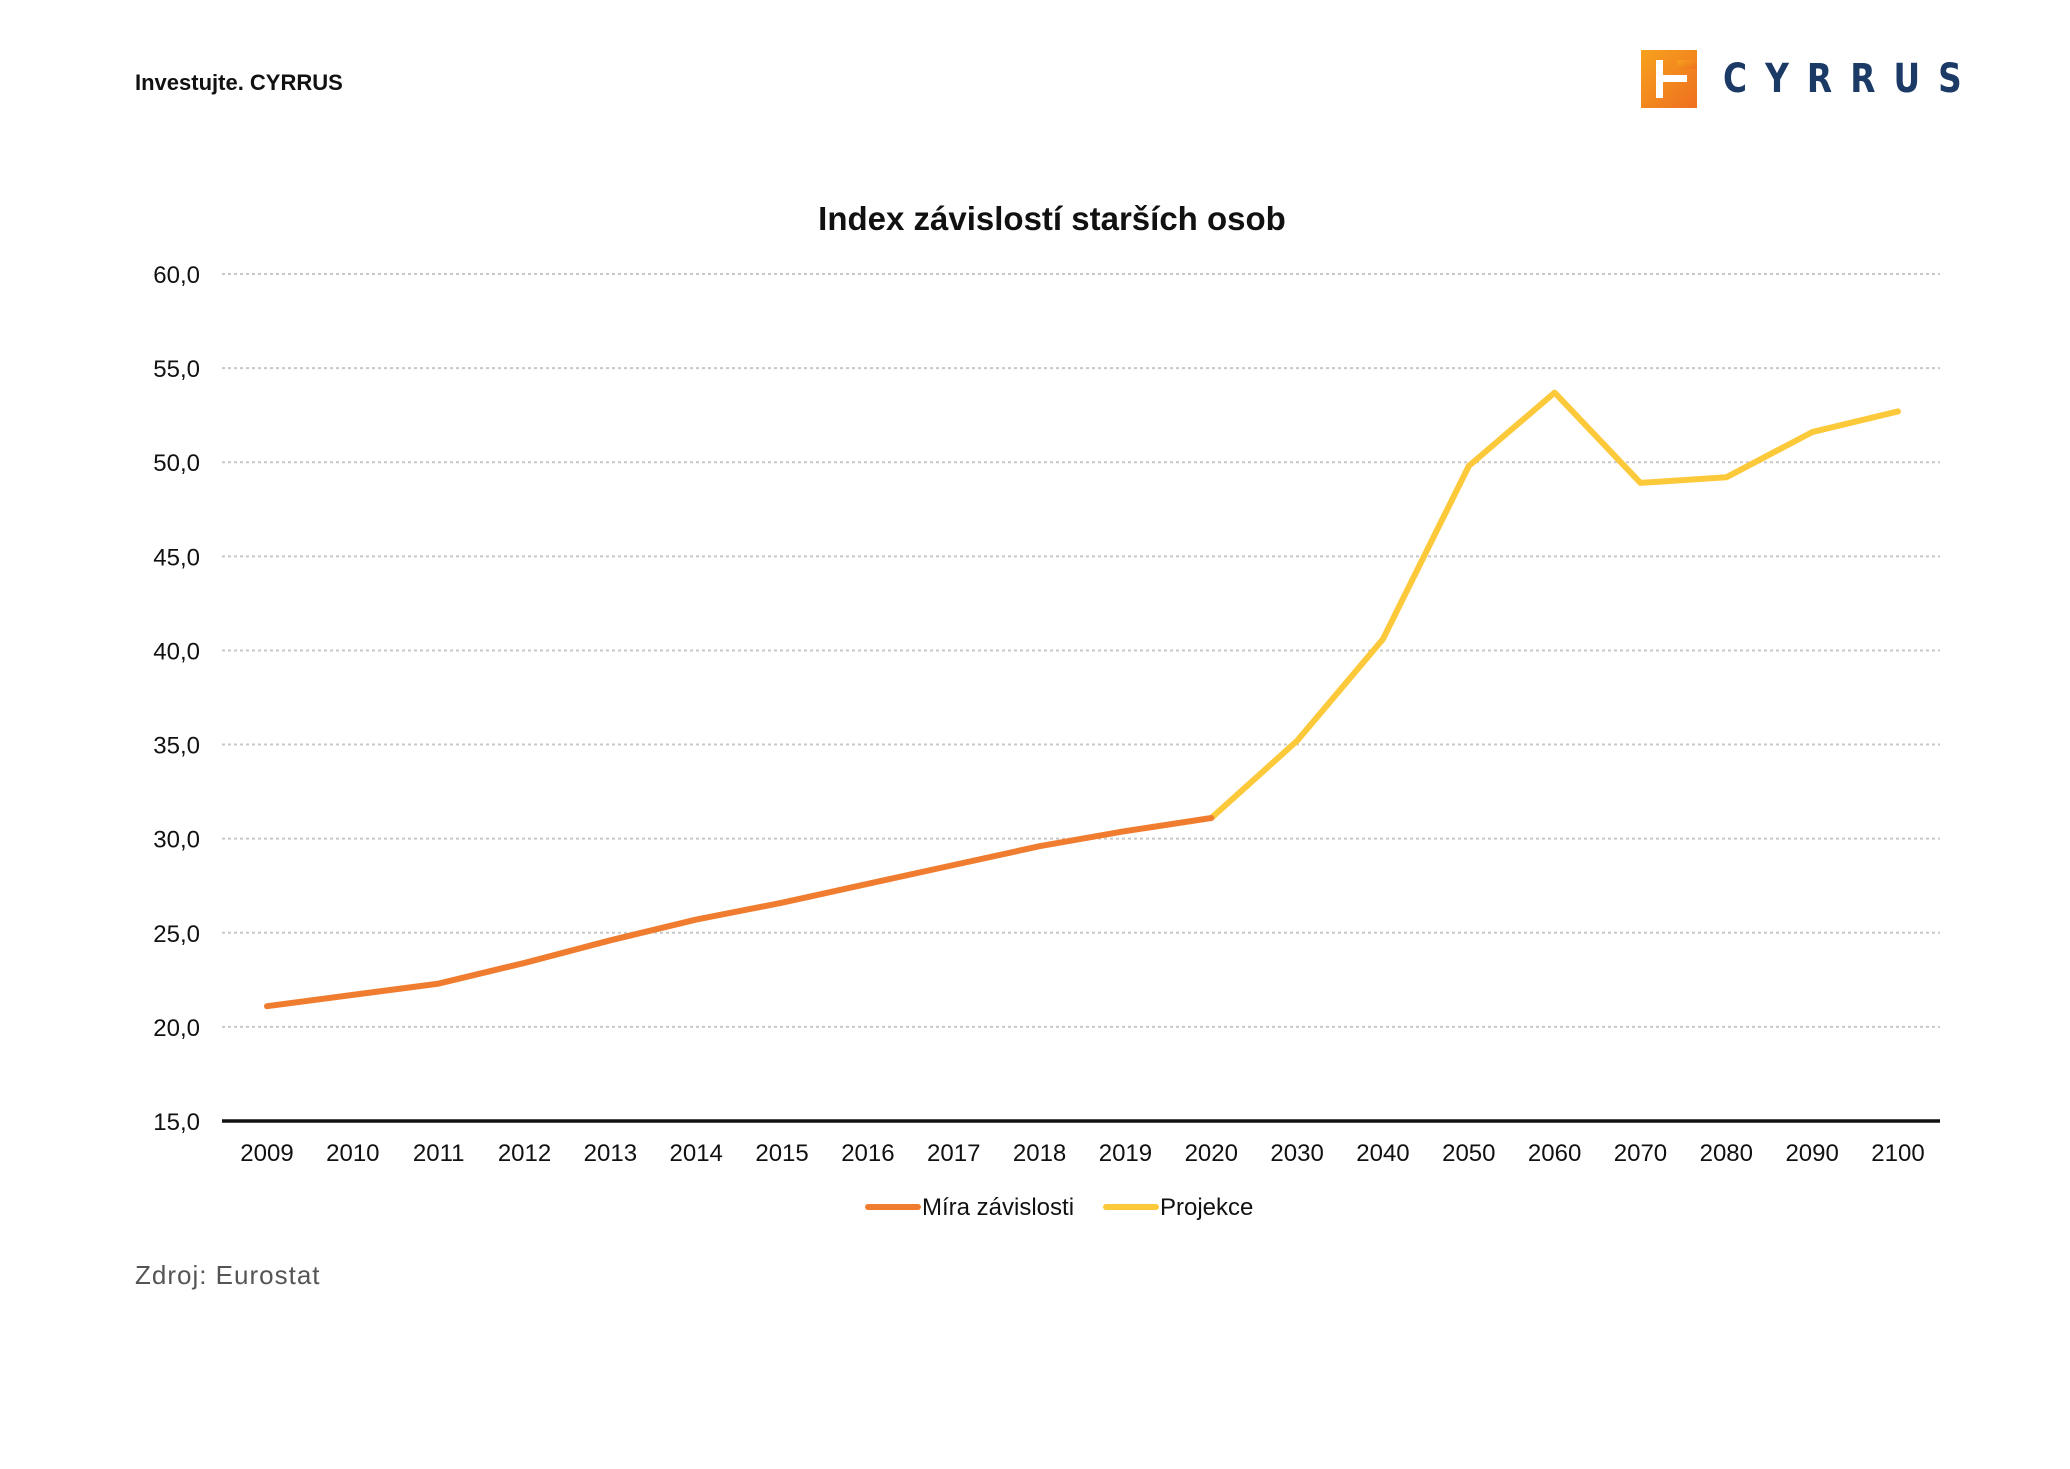  Describe the element at coordinates (439, 1153) in the screenshot. I see `x-tick-label: 2011` at that location.